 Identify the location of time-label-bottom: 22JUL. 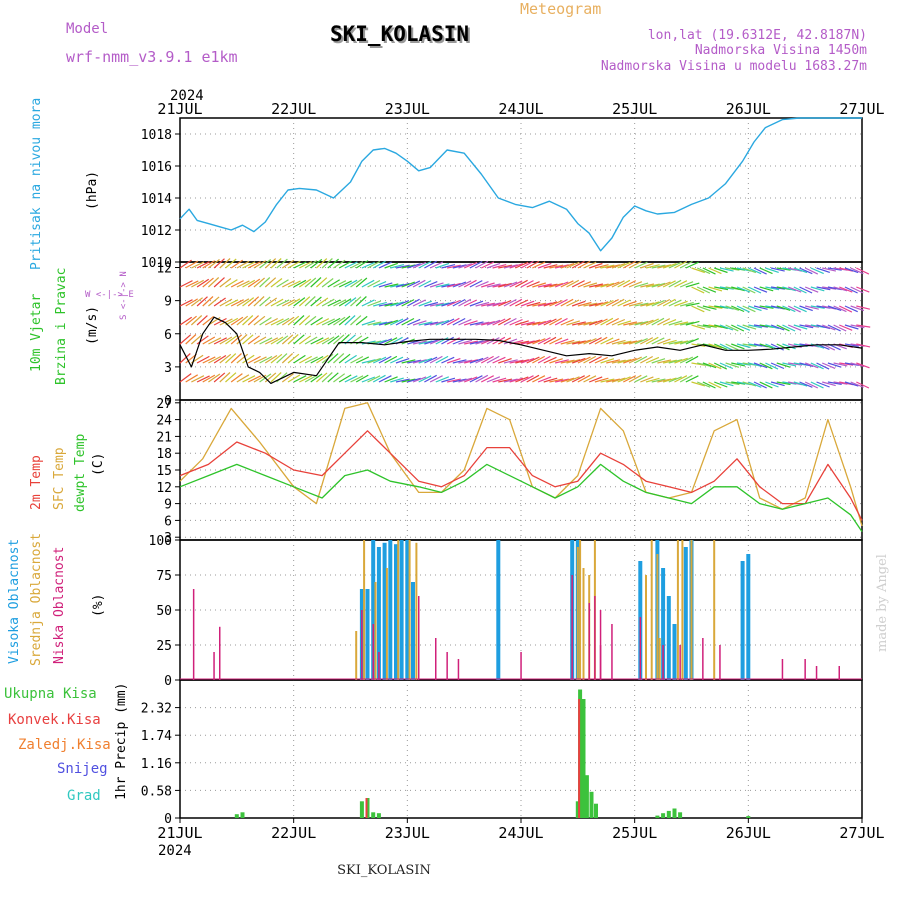
(293, 833).